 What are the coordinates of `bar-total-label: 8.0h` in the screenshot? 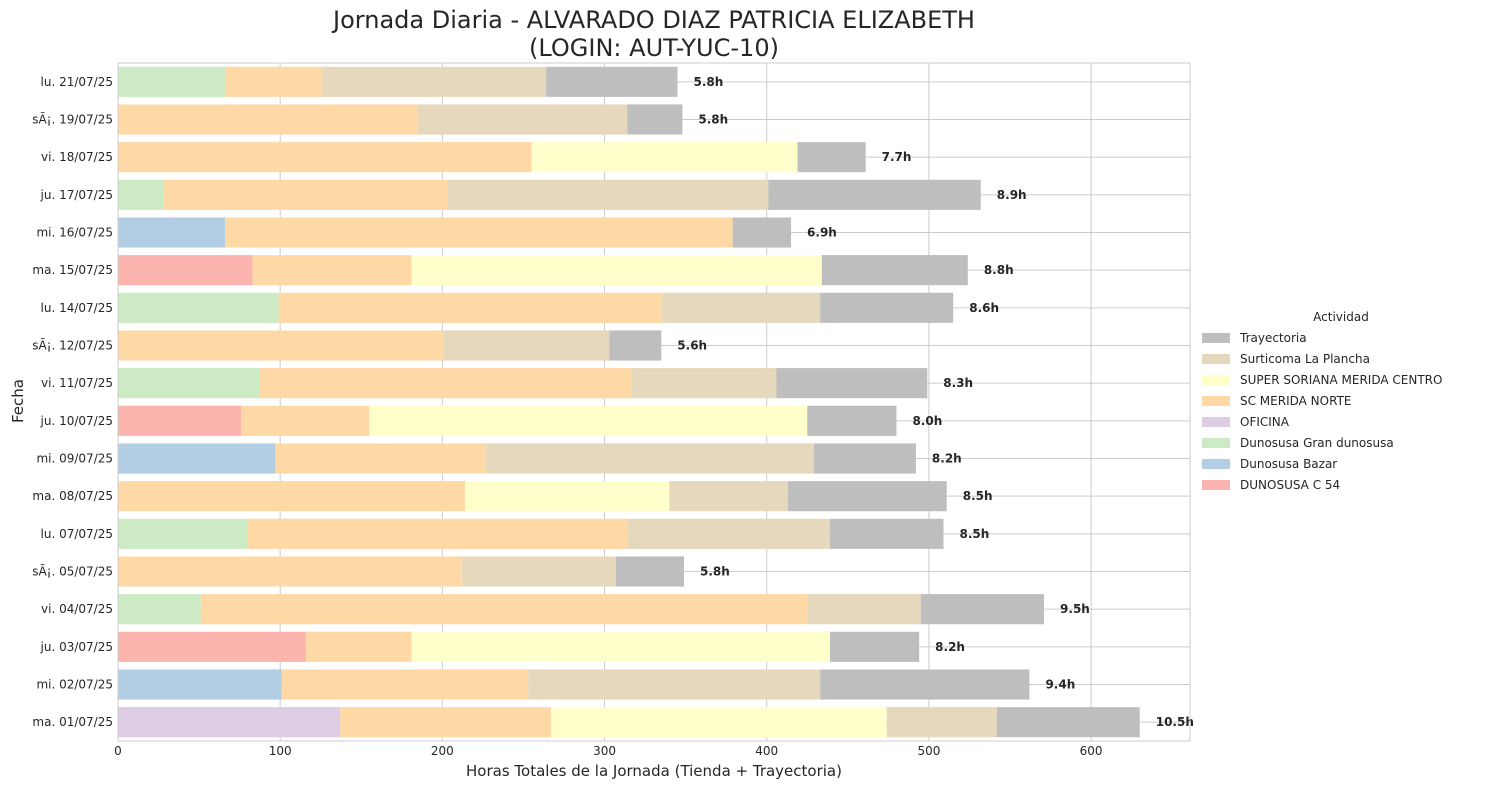 It's located at (927, 421).